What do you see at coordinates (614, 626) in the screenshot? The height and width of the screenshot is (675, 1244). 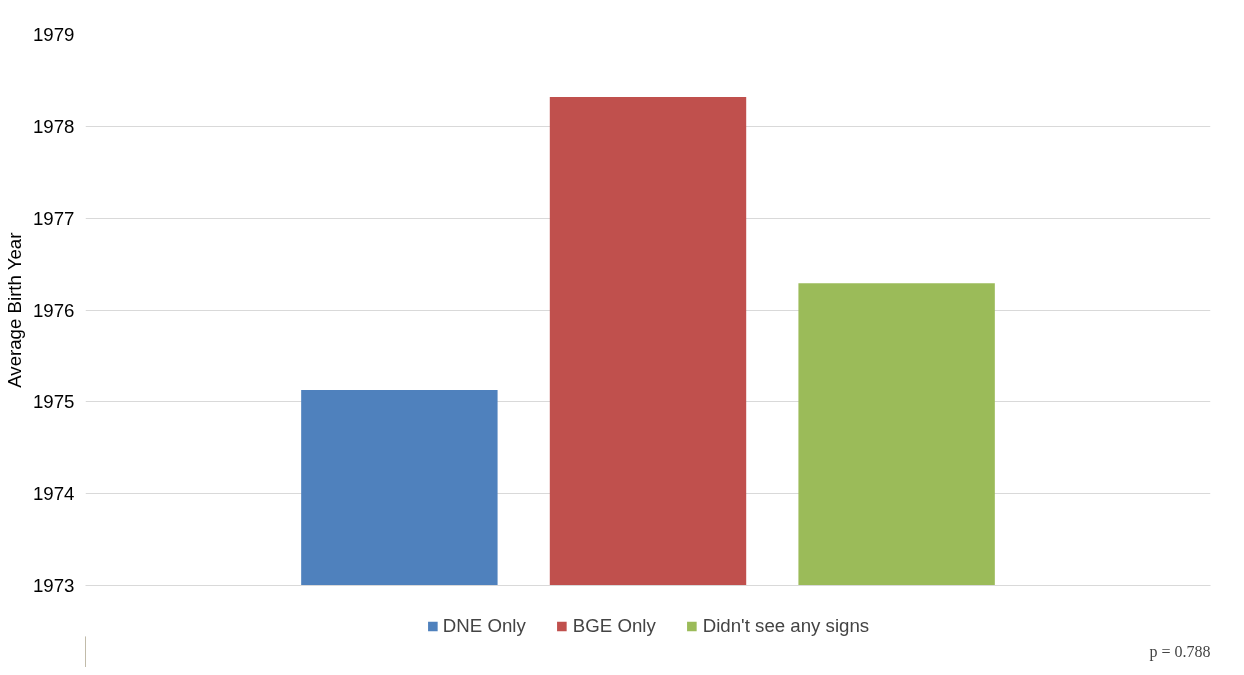 I see `legend-label: BGE Only` at bounding box center [614, 626].